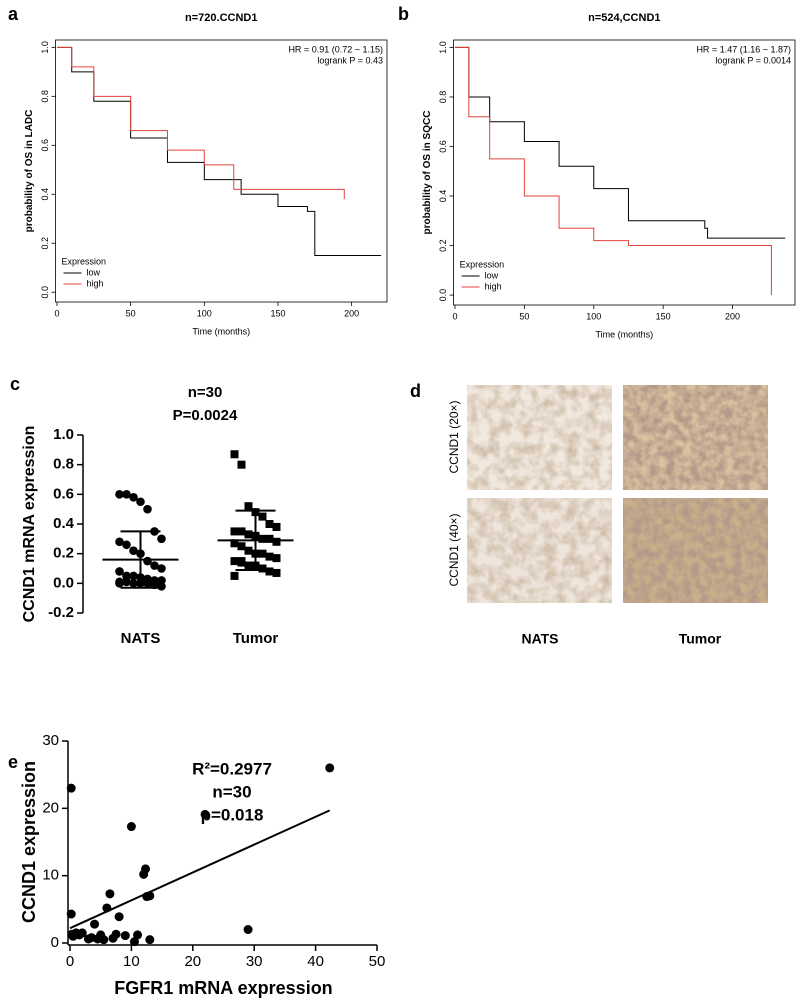 This screenshot has height=1008, width=800. Describe the element at coordinates (753, 60) in the screenshot. I see `annotation: logrank P = 0.0014` at that location.